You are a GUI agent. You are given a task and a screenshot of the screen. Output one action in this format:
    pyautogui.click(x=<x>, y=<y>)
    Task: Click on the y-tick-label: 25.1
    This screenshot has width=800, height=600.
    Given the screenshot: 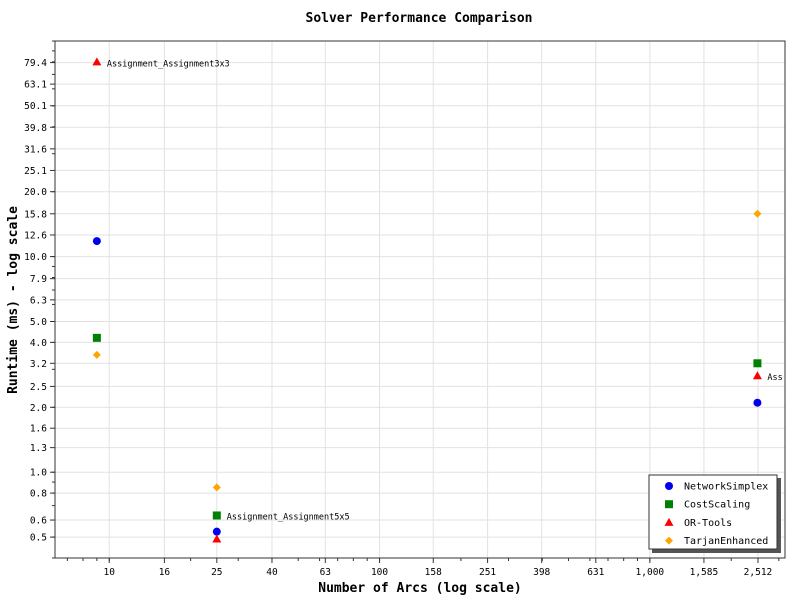 What is the action you would take?
    pyautogui.click(x=35, y=171)
    